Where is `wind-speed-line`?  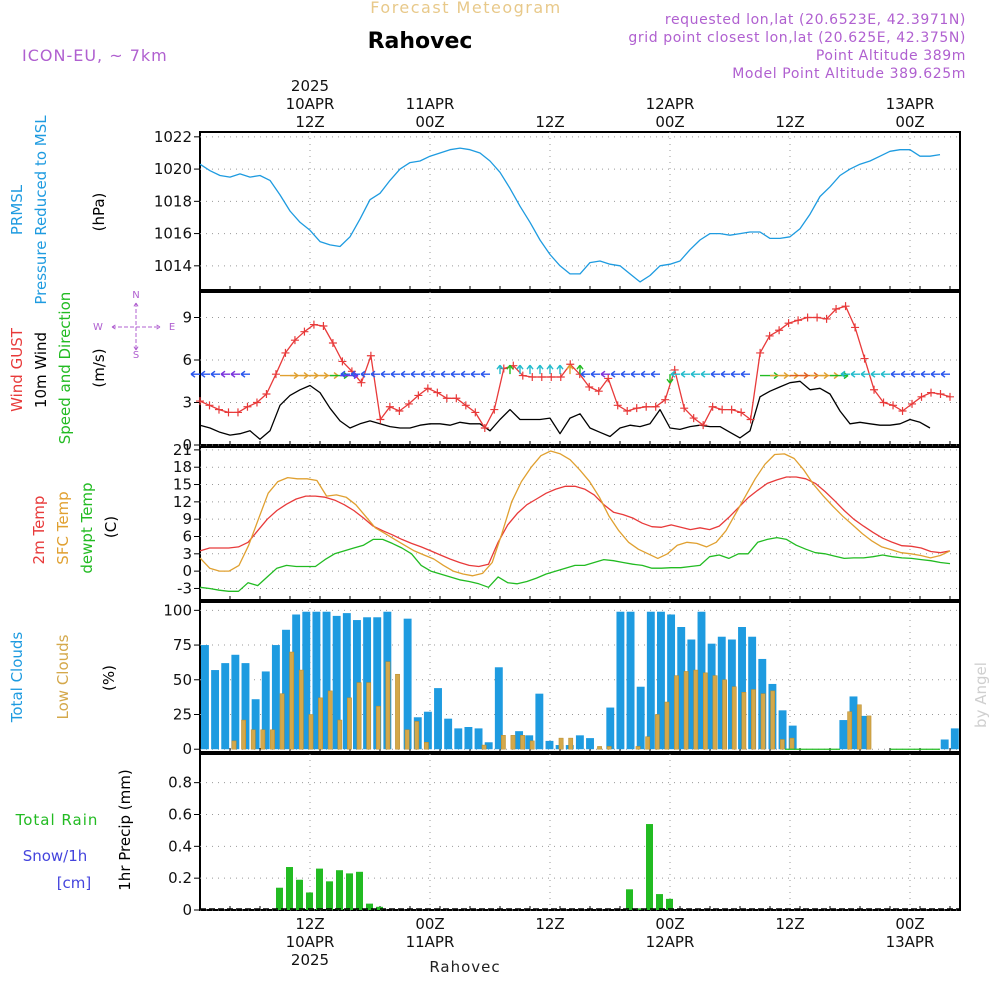 wind-speed-line is located at coordinates (565, 410).